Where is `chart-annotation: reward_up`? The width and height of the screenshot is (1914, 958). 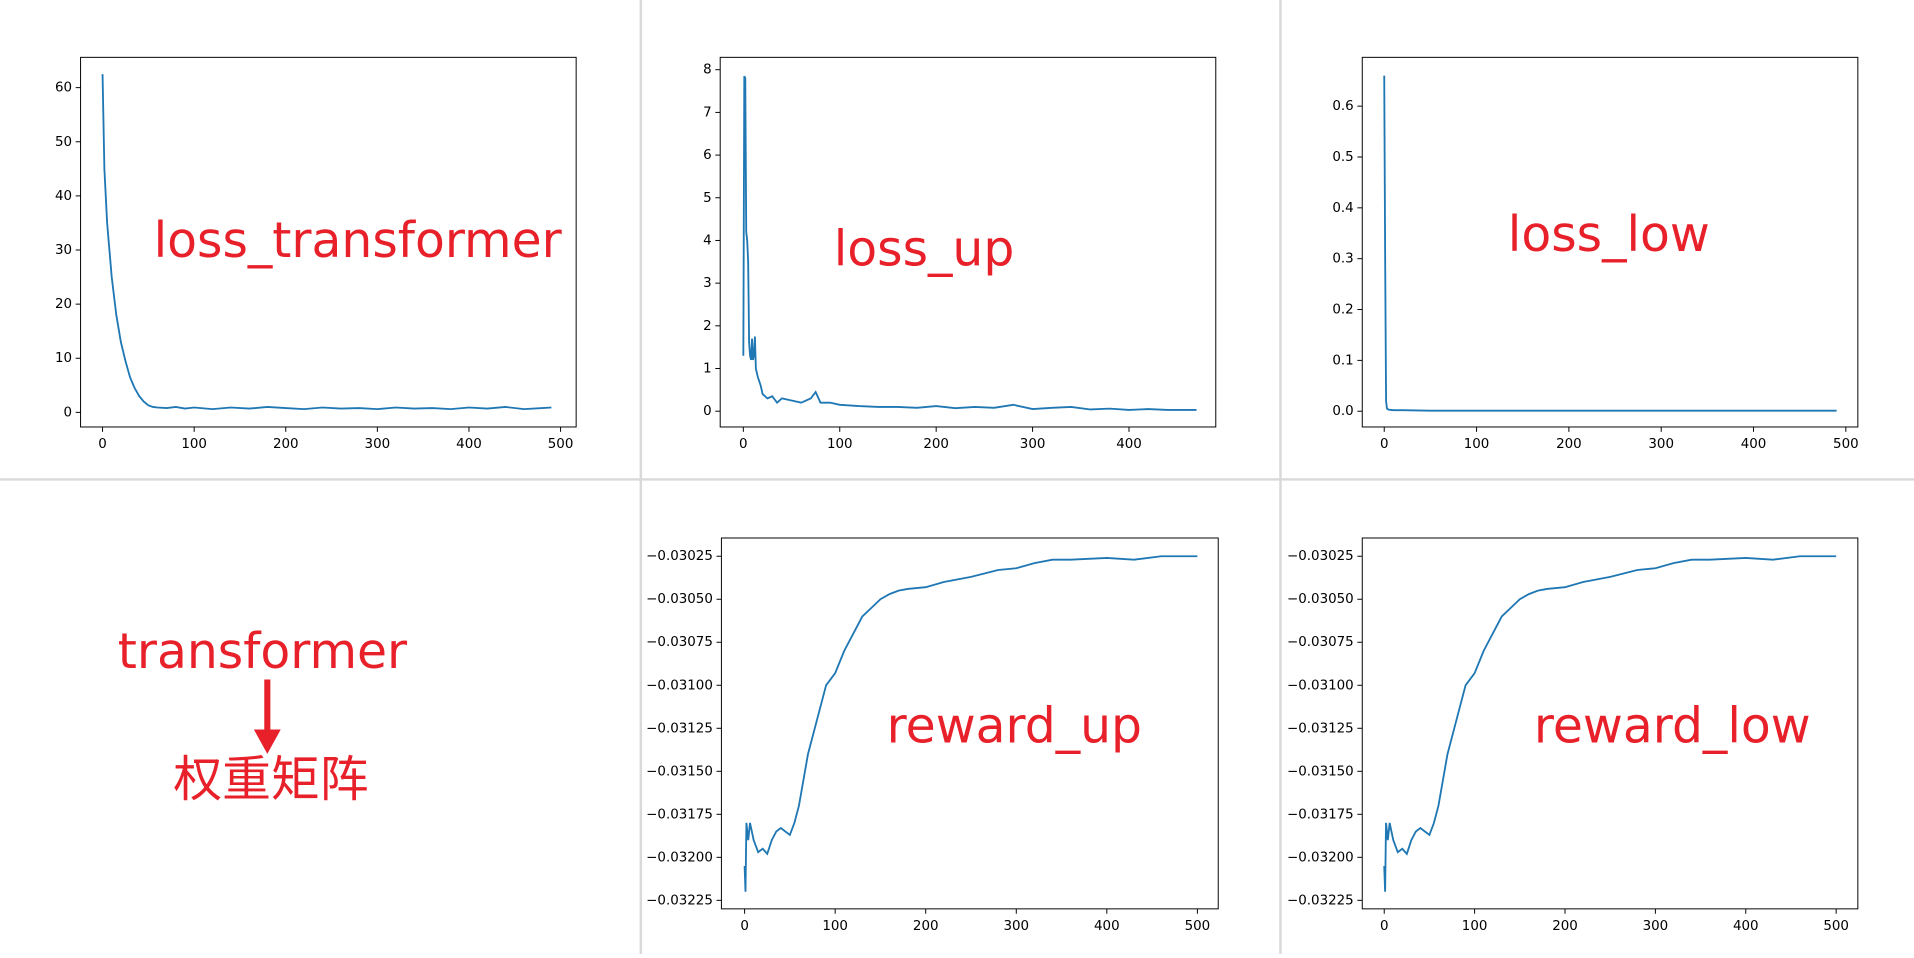 chart-annotation: reward_up is located at coordinates (1014, 726).